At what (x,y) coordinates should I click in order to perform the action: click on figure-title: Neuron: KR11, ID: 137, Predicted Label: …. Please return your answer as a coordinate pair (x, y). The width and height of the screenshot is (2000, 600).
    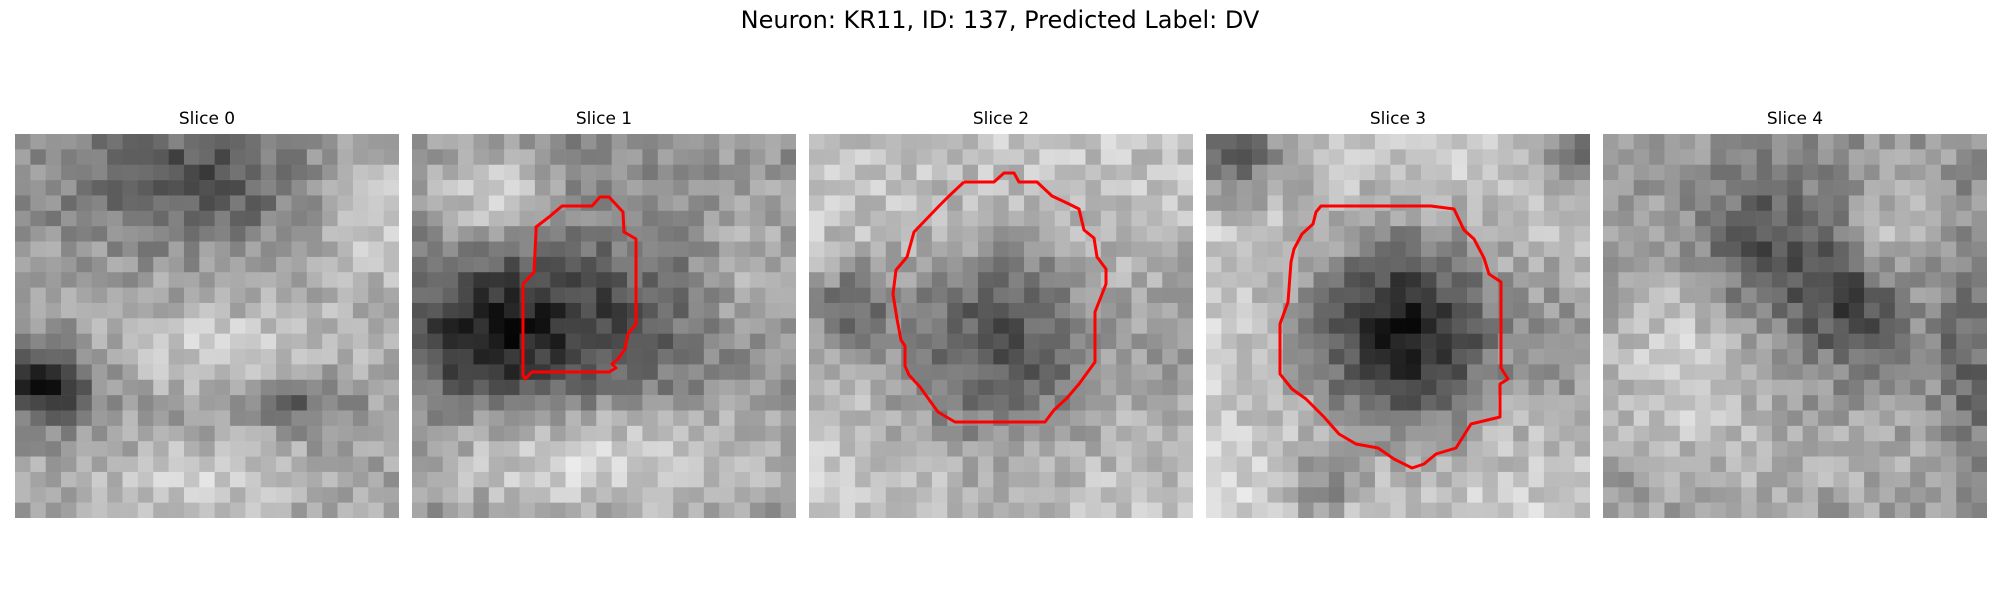
    Looking at the image, I should click on (1000, 20).